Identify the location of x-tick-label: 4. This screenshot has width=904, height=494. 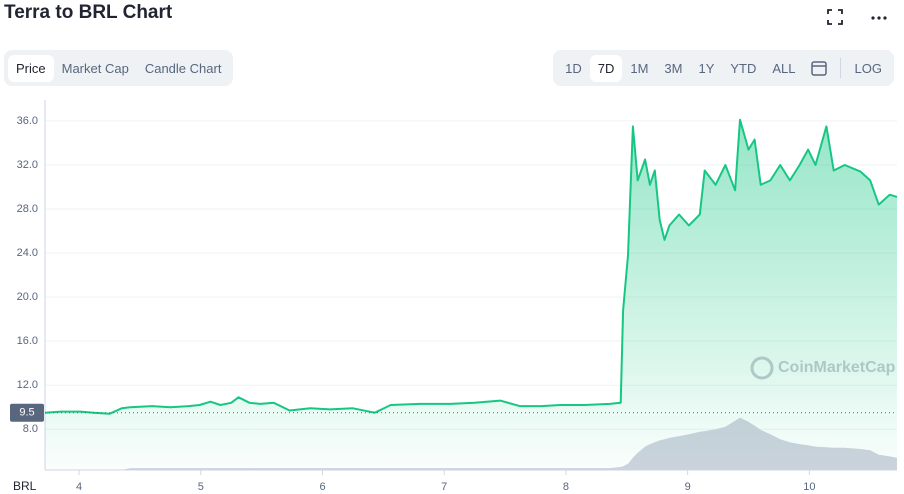
(79, 487).